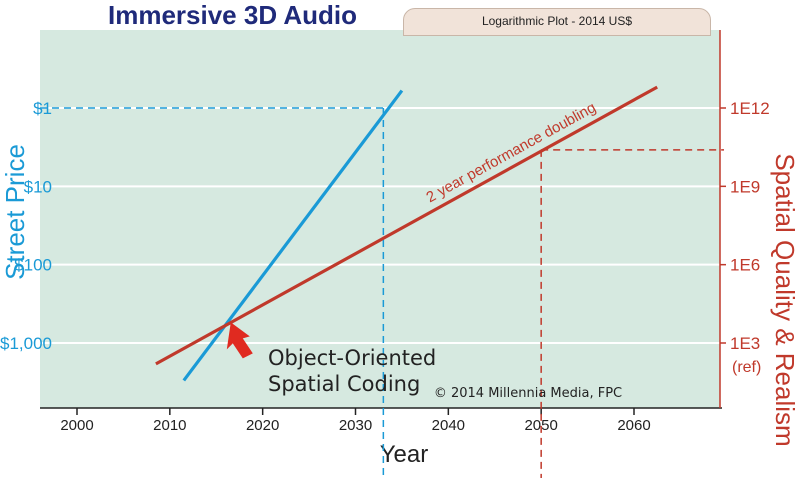 The image size is (800, 491). Describe the element at coordinates (239, 340) in the screenshot. I see `annotation-arrow` at that location.